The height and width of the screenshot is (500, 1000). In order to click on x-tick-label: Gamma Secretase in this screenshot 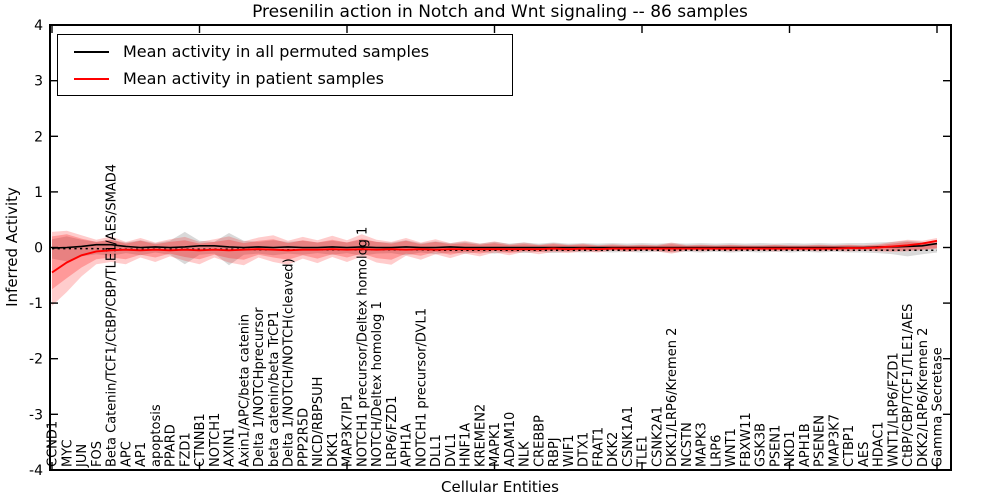, I will do `click(938, 407)`.